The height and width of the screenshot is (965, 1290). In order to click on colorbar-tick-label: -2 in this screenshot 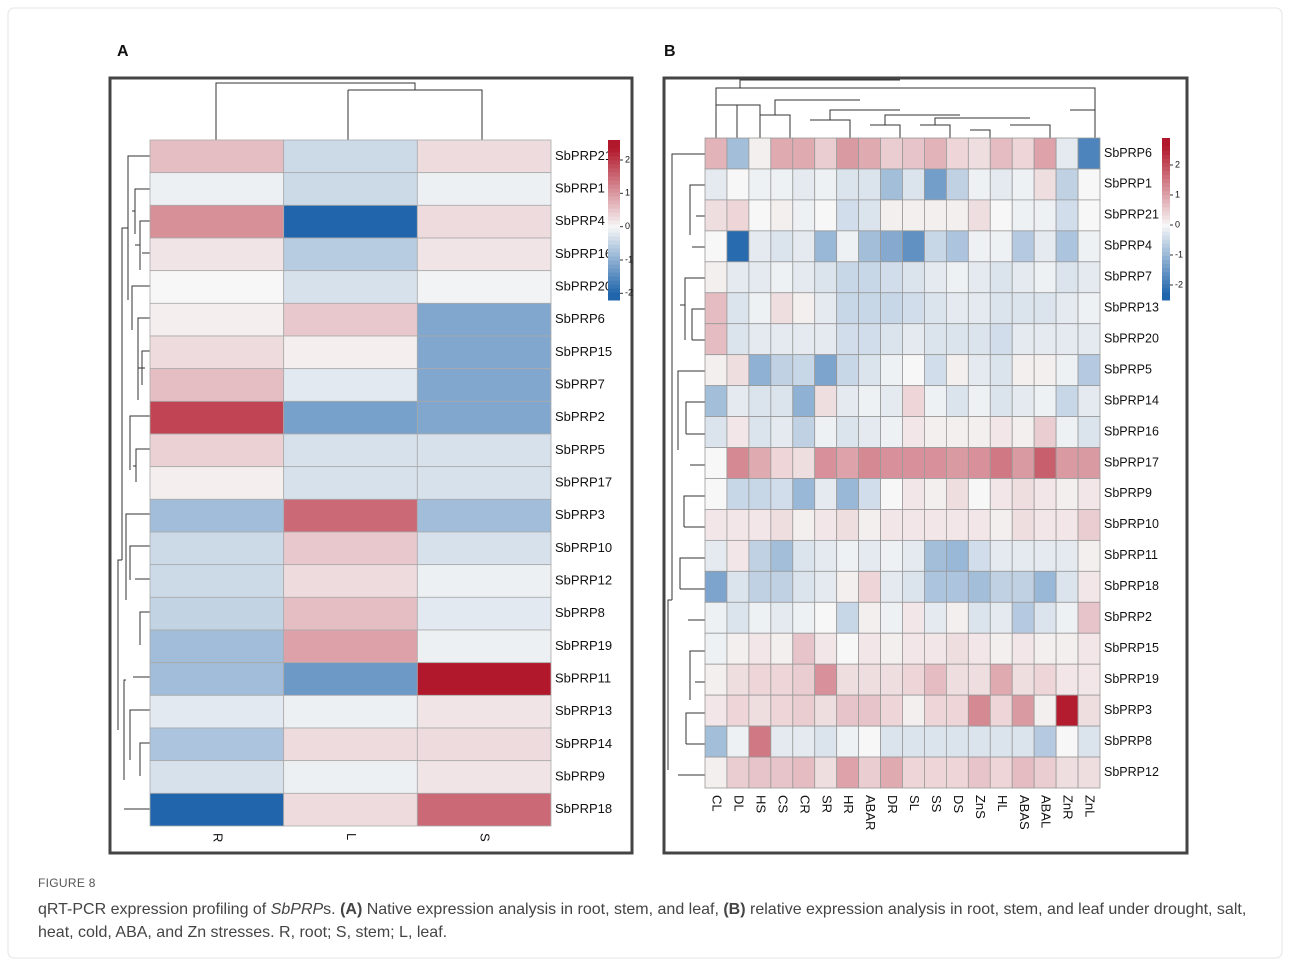, I will do `click(1179, 284)`.